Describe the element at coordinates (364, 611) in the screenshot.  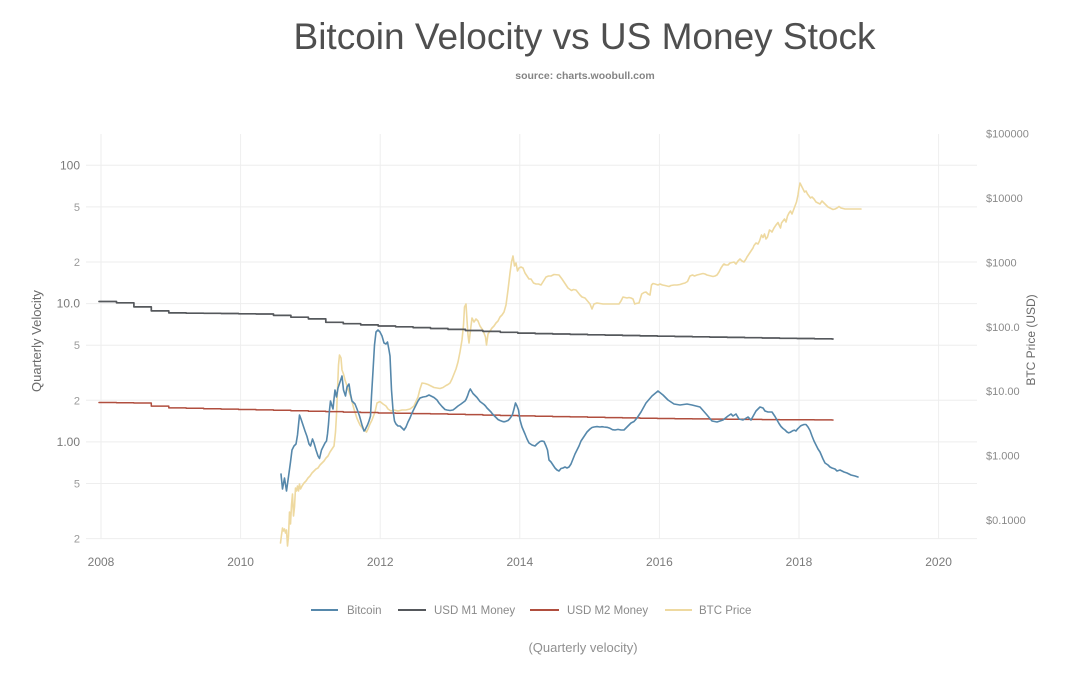
I see `svg-text: Bitcoin` at that location.